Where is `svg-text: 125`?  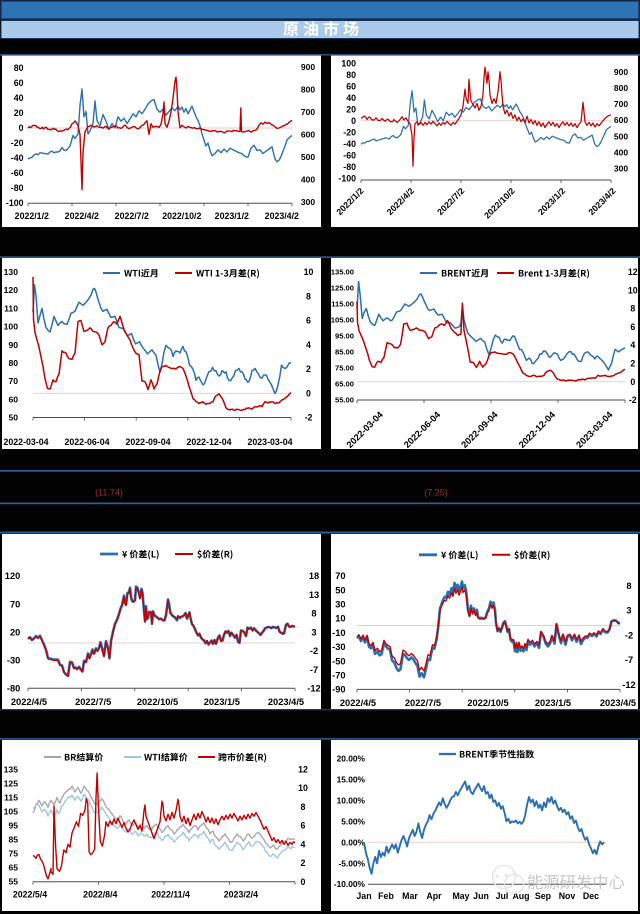 svg-text: 125 is located at coordinates (11, 783).